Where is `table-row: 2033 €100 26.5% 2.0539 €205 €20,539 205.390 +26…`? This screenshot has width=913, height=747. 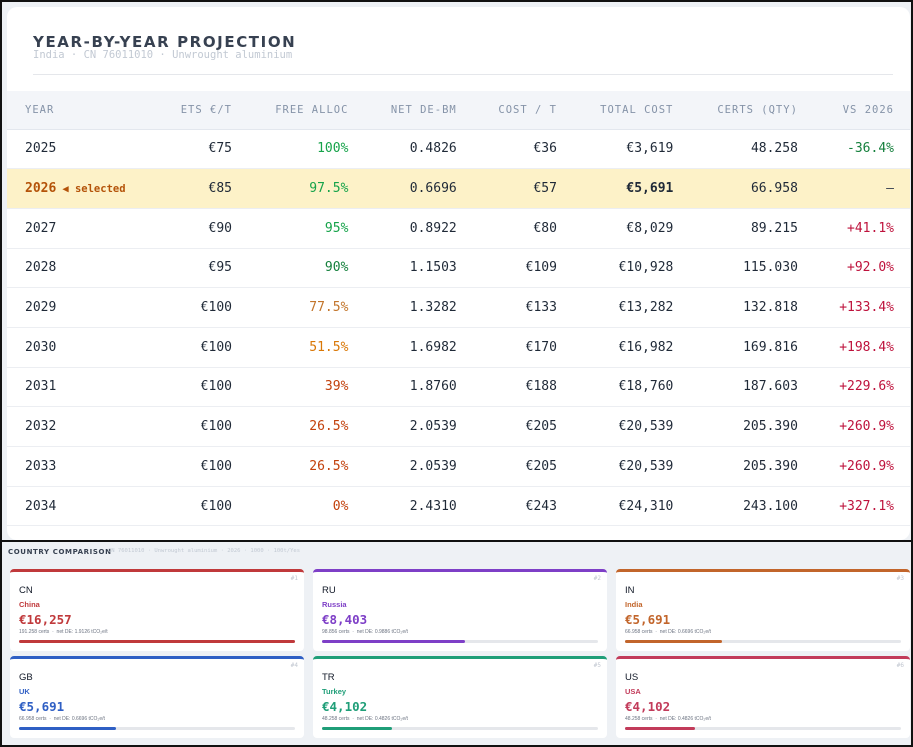 table-row: 2033 €100 26.5% 2.0539 €205 €20,539 205.390 +26… is located at coordinates (458, 466).